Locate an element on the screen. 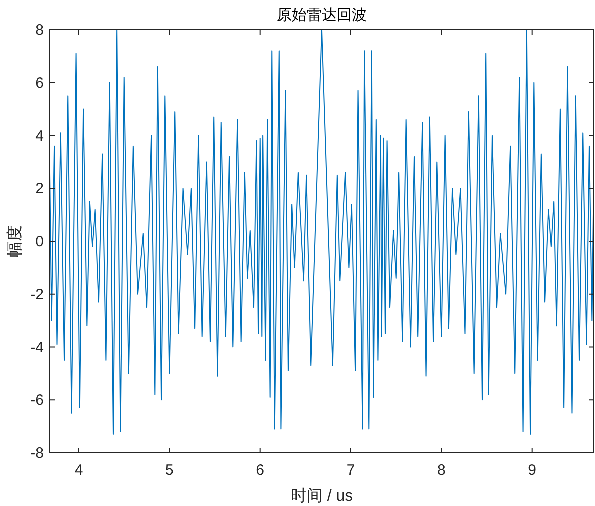 This screenshot has width=595, height=506. x-tick-label: 9 is located at coordinates (532, 470).